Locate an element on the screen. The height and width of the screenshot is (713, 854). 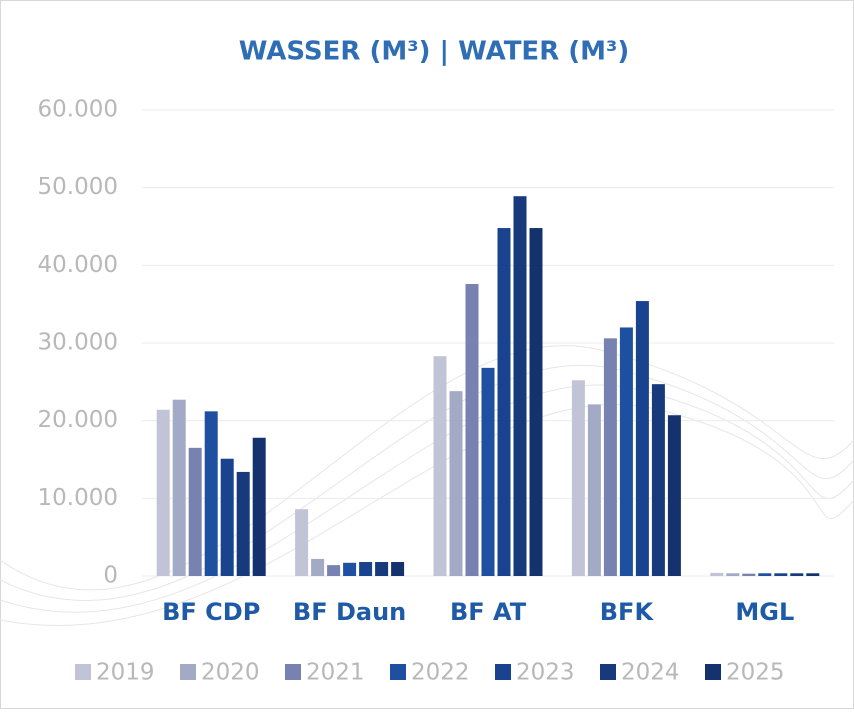
y-tick-label: 30.000 is located at coordinates (78, 343).